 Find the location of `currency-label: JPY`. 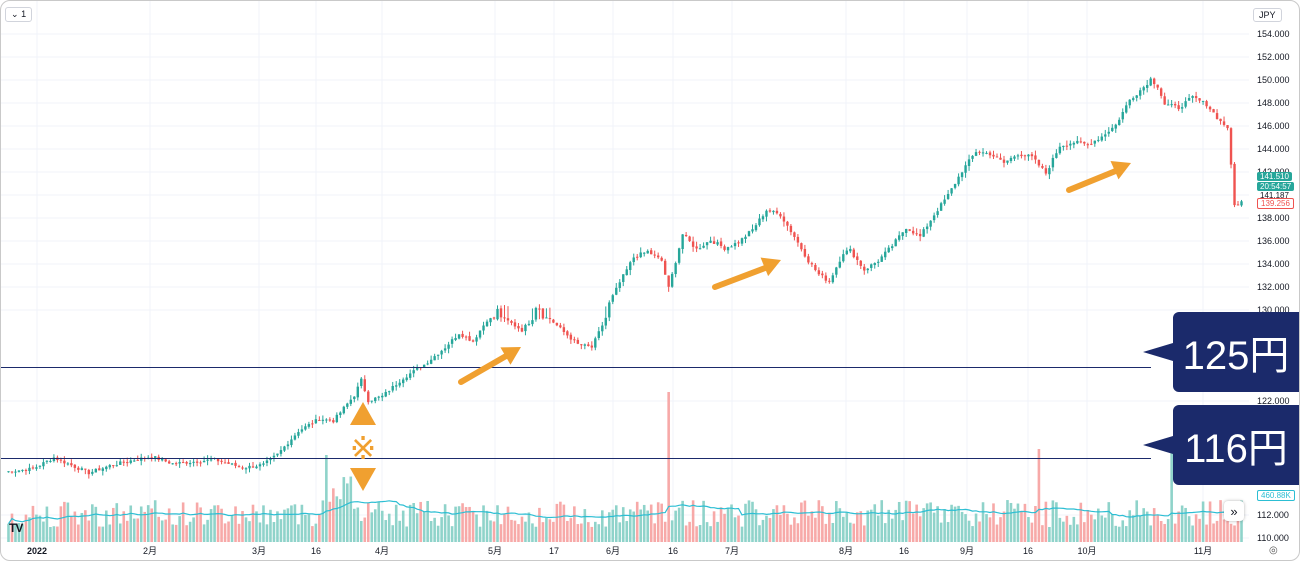

currency-label: JPY is located at coordinates (1267, 15).